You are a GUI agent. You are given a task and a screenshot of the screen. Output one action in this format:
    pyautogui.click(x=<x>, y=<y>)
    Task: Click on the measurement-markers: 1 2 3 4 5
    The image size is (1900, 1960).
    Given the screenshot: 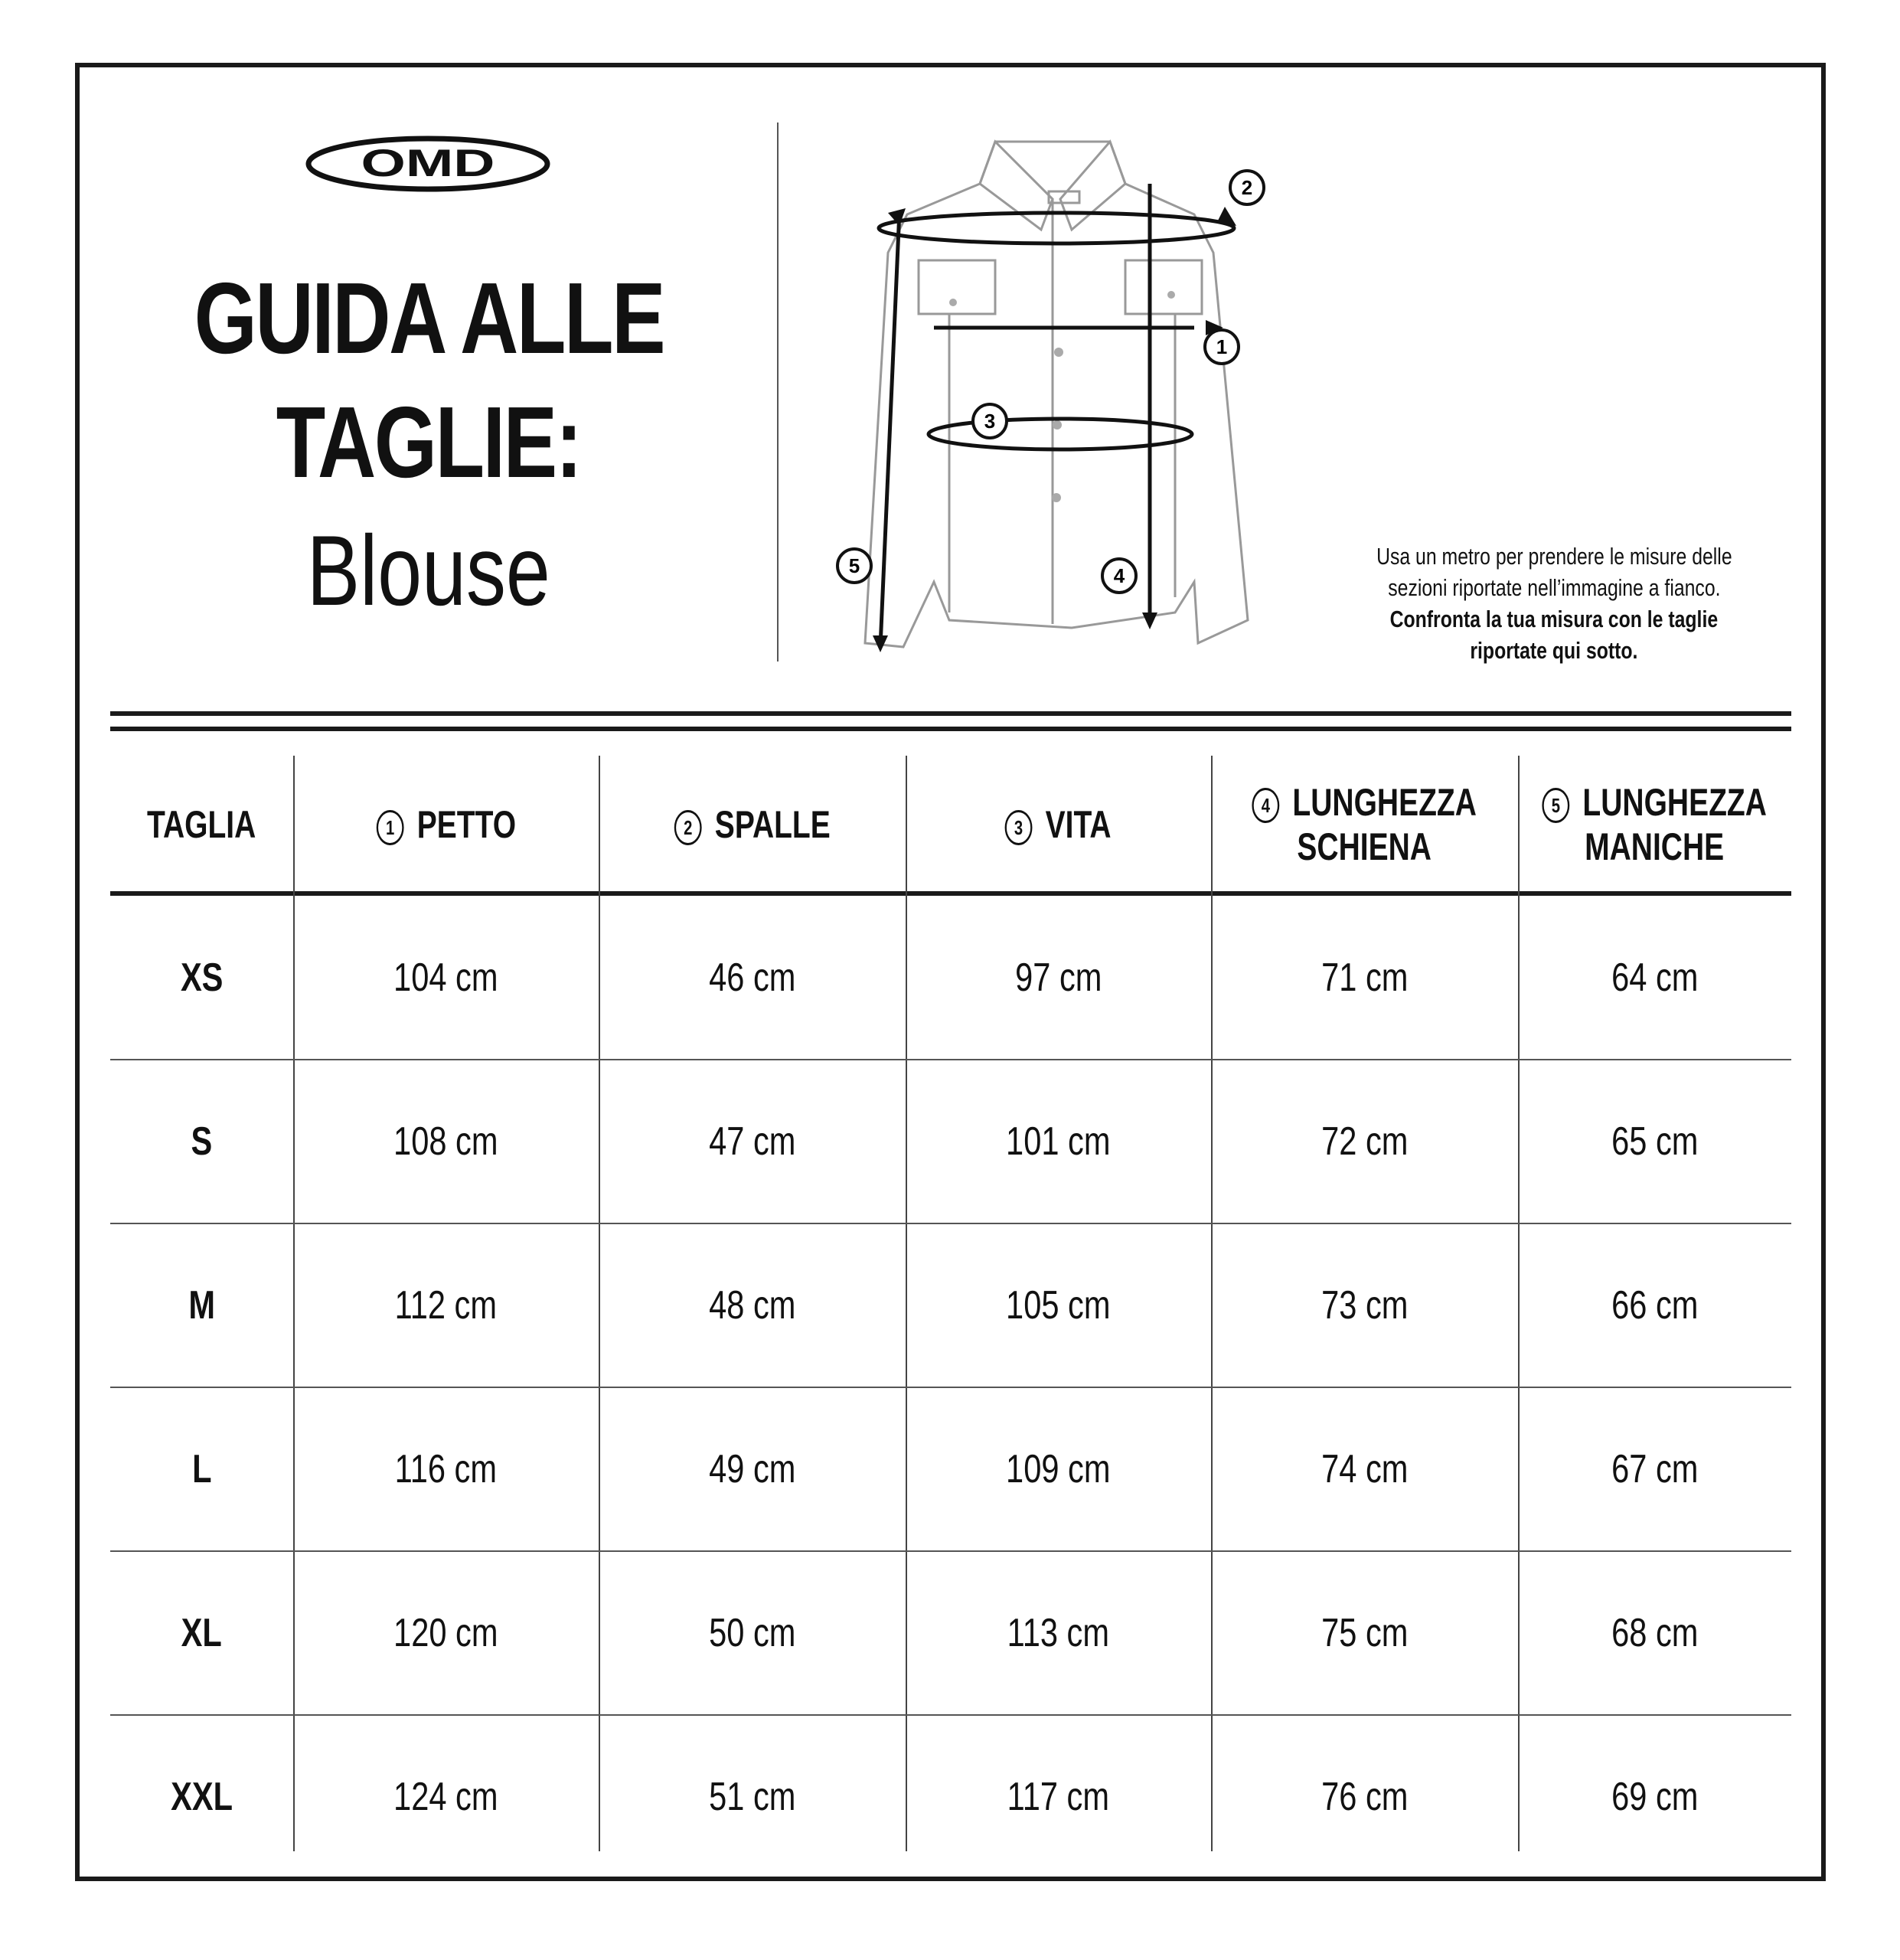 What is the action you would take?
    pyautogui.click(x=1050, y=381)
    